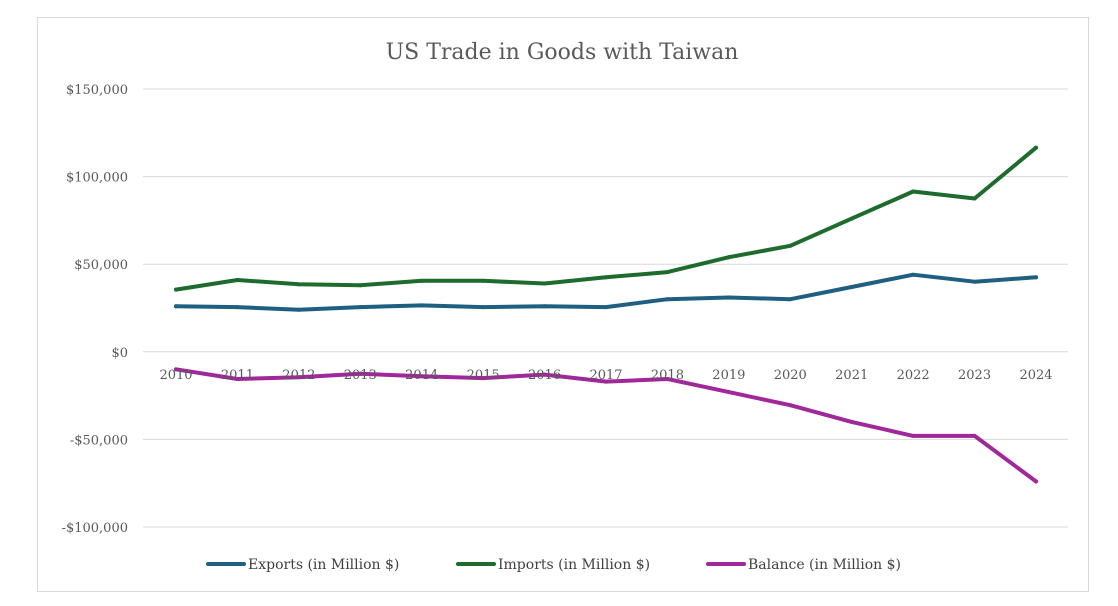  I want to click on x-tick-label: 2012, so click(298, 375).